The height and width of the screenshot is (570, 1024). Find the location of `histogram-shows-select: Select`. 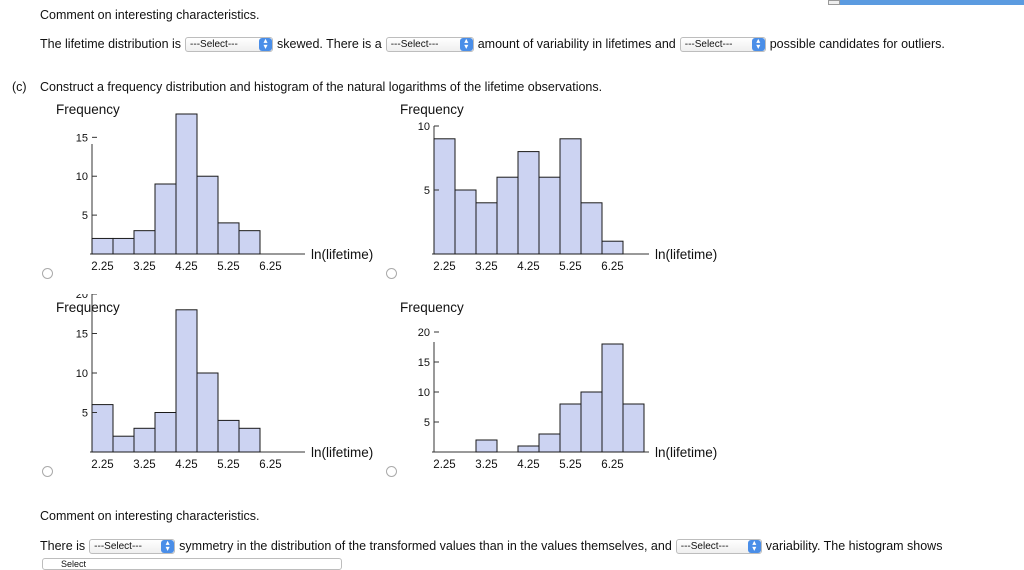

histogram-shows-select: Select is located at coordinates (192, 564).